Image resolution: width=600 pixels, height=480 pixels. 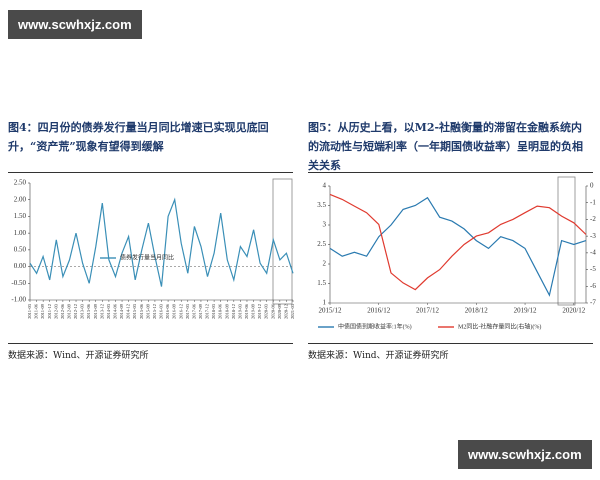 What do you see at coordinates (593, 303) in the screenshot?
I see `y2-tick-label: -7` at bounding box center [593, 303].